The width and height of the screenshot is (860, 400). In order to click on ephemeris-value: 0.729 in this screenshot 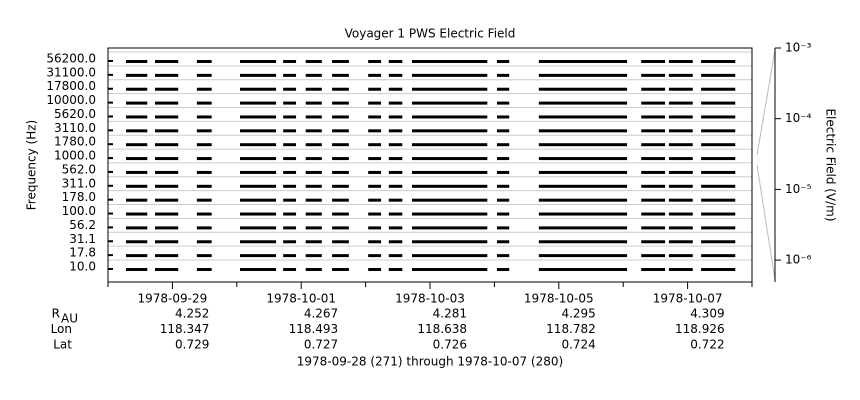, I will do `click(192, 345)`.